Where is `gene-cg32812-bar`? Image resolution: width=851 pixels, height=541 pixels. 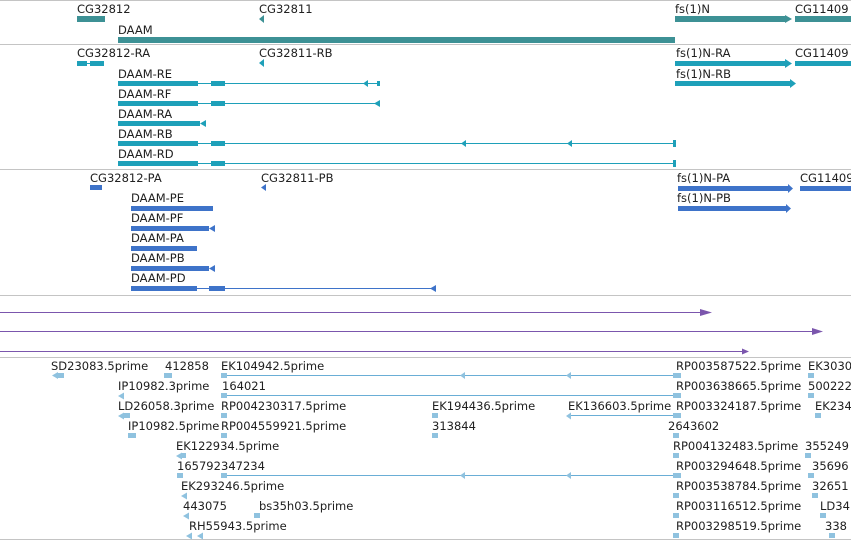
gene-cg32812-bar is located at coordinates (91, 19).